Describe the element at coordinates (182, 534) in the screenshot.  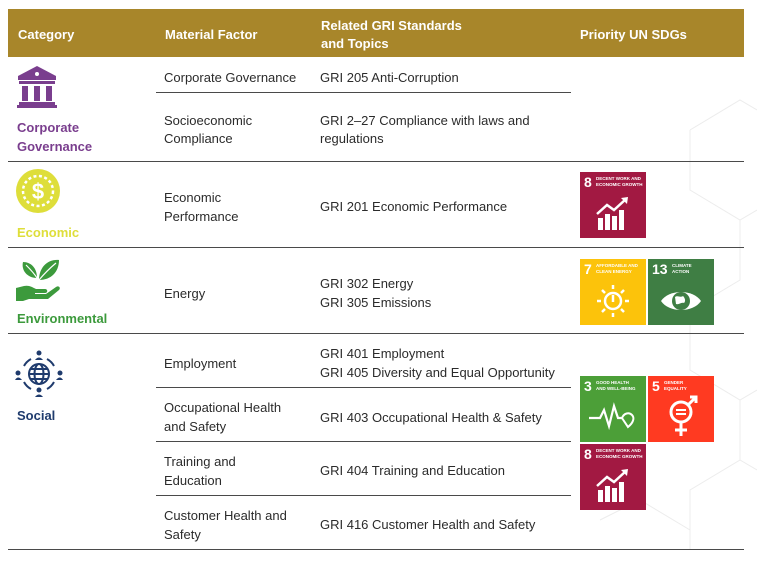
I see `factor-customer-l2: Safety` at that location.